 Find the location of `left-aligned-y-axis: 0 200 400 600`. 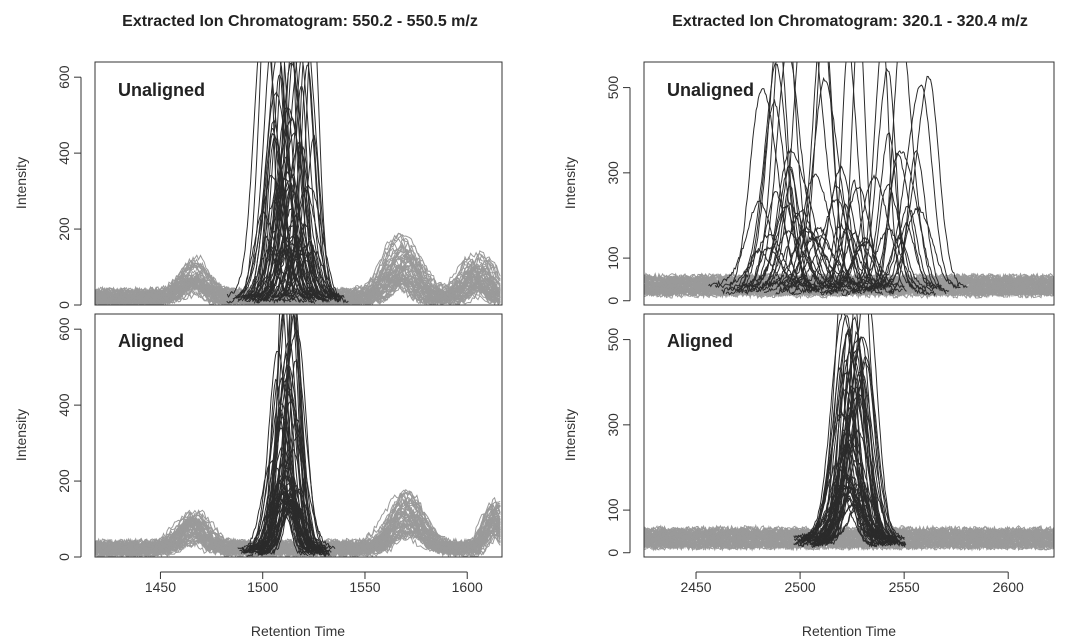

left-aligned-y-axis: 0 200 400 600 is located at coordinates (69, 439).